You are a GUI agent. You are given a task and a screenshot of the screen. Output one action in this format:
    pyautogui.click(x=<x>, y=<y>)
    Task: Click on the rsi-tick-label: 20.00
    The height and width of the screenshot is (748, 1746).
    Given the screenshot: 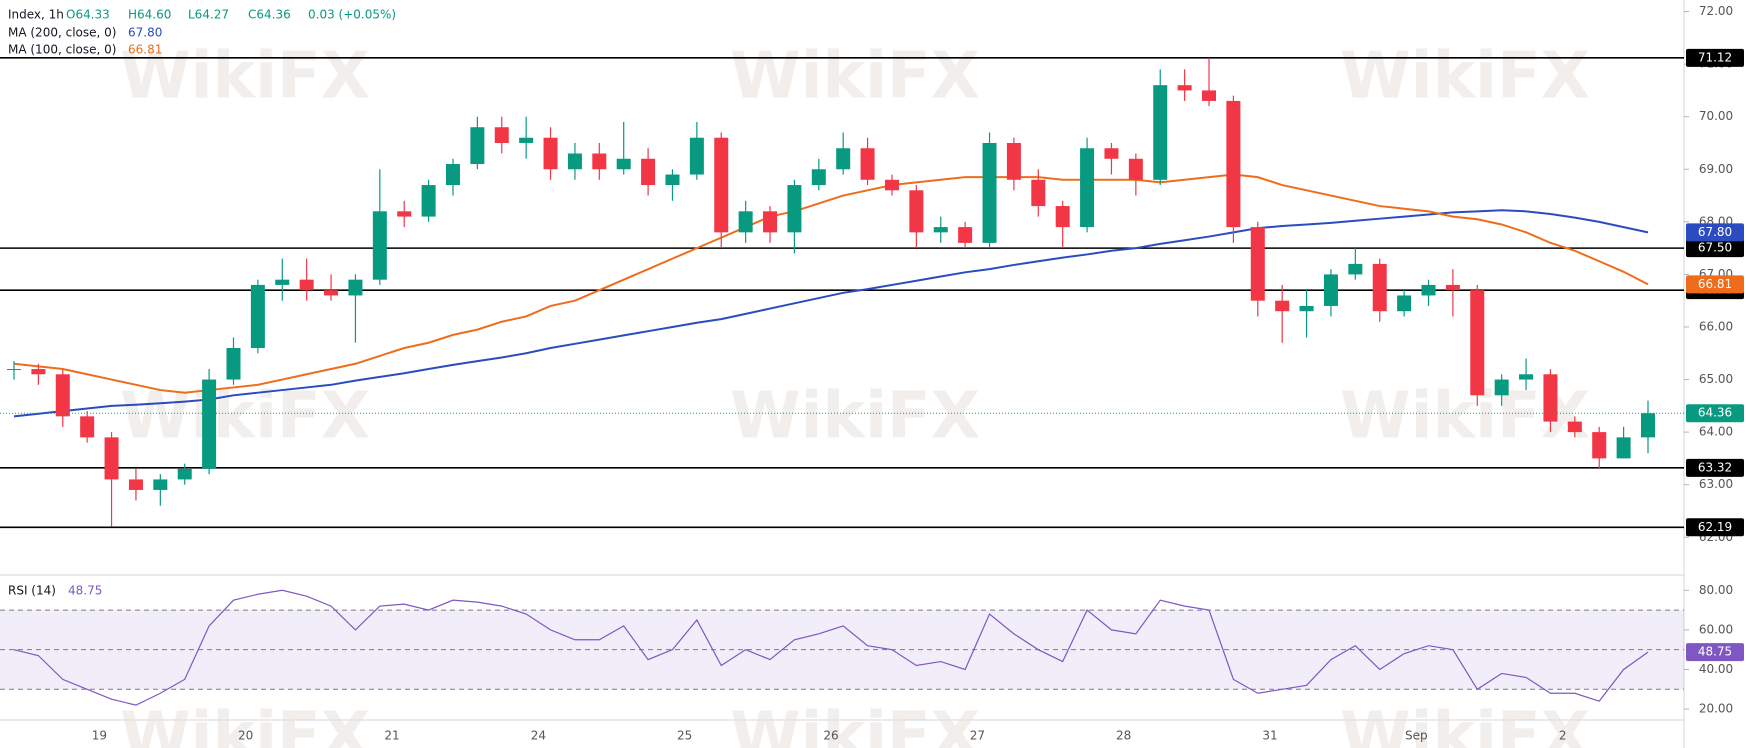 What is the action you would take?
    pyautogui.click(x=1716, y=709)
    